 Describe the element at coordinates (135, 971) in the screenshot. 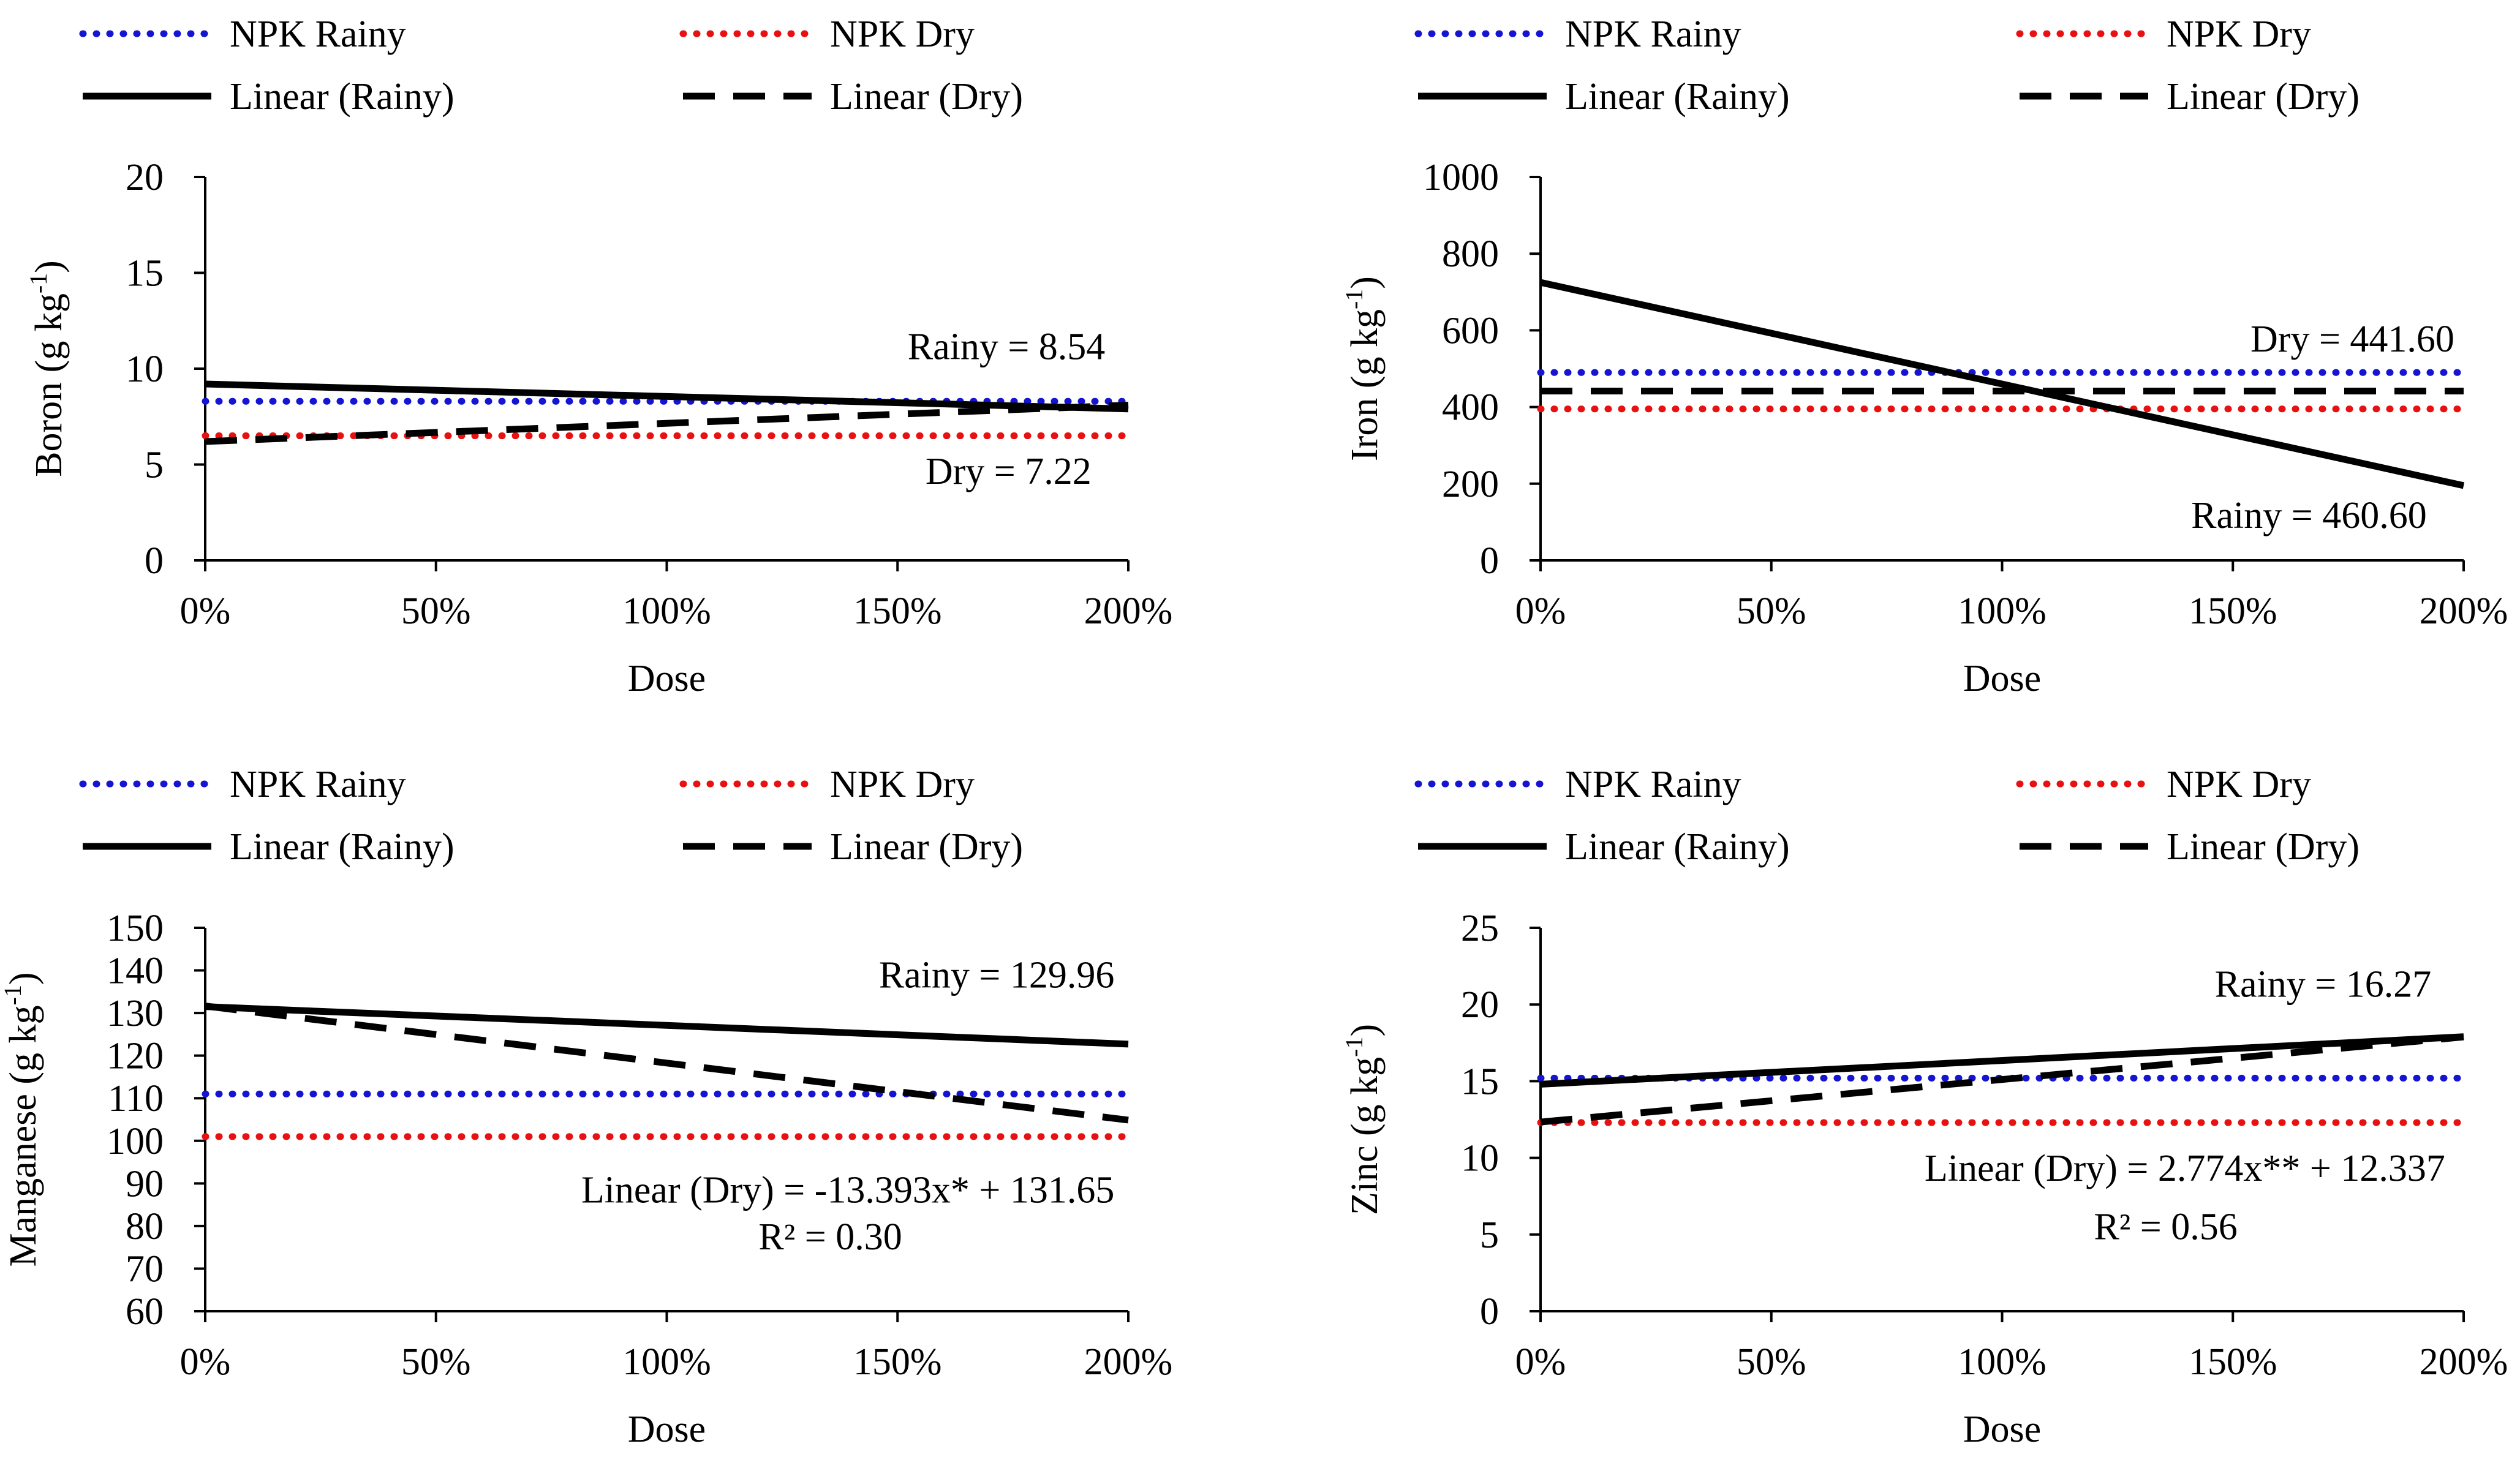

I see `y-tick-label: 140` at that location.